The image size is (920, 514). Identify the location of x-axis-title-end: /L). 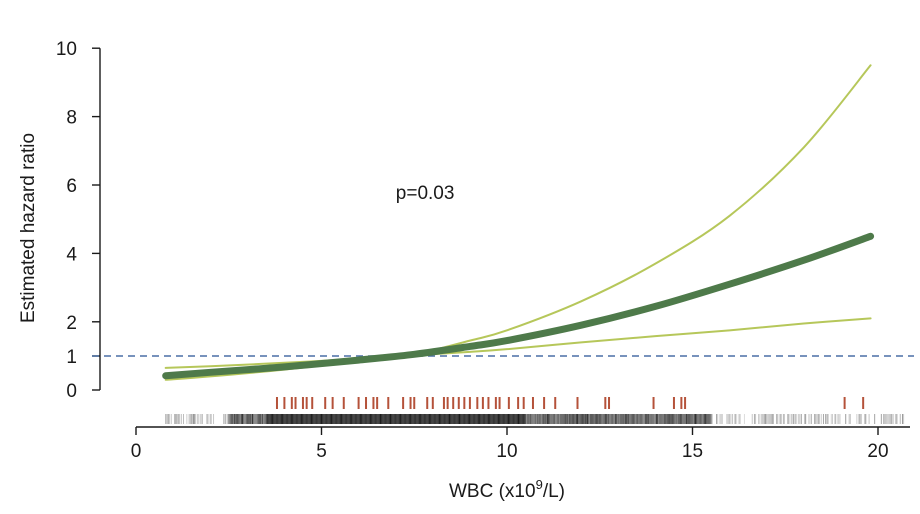
(554, 491).